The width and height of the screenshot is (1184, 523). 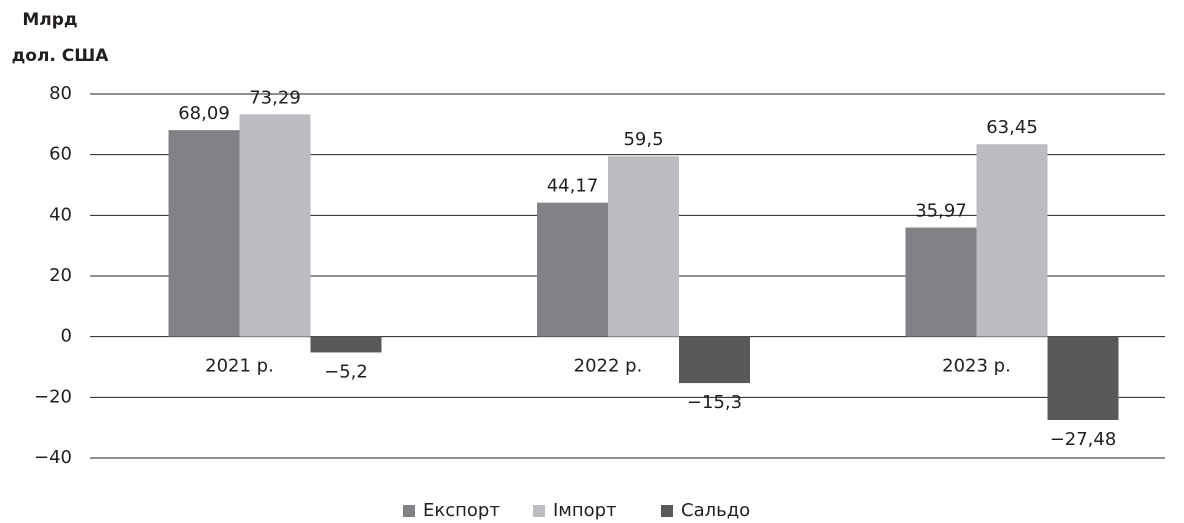 I want to click on y-tick-label: 40, so click(x=60, y=214).